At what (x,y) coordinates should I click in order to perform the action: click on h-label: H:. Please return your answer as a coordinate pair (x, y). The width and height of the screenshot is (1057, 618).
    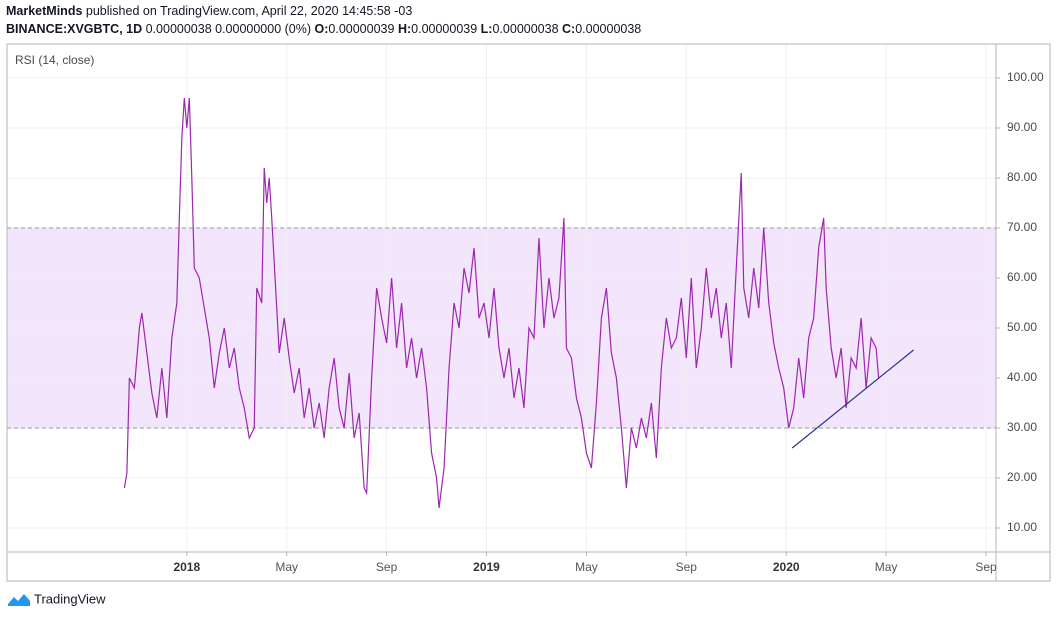
    Looking at the image, I should click on (404, 29).